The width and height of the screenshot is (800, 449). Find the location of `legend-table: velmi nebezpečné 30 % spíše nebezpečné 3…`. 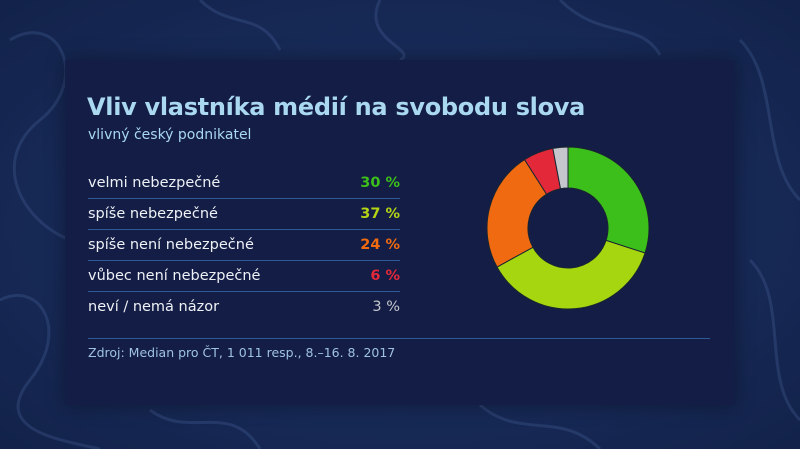

legend-table: velmi nebezpečné 30 % spíše nebezpečné 3… is located at coordinates (244, 245).